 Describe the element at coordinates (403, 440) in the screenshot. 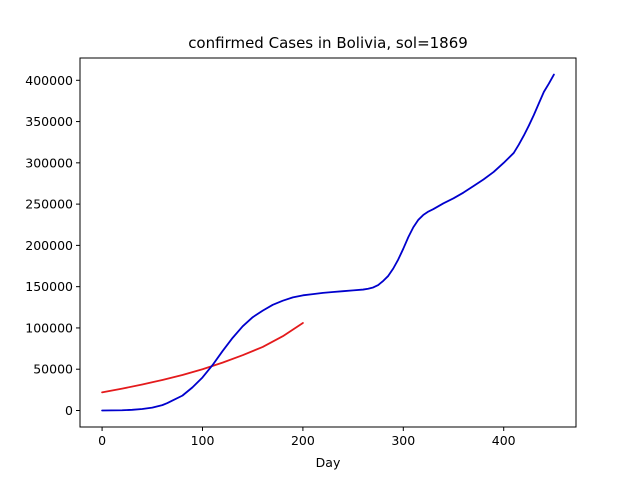

I see `x-tick-label: 300` at that location.